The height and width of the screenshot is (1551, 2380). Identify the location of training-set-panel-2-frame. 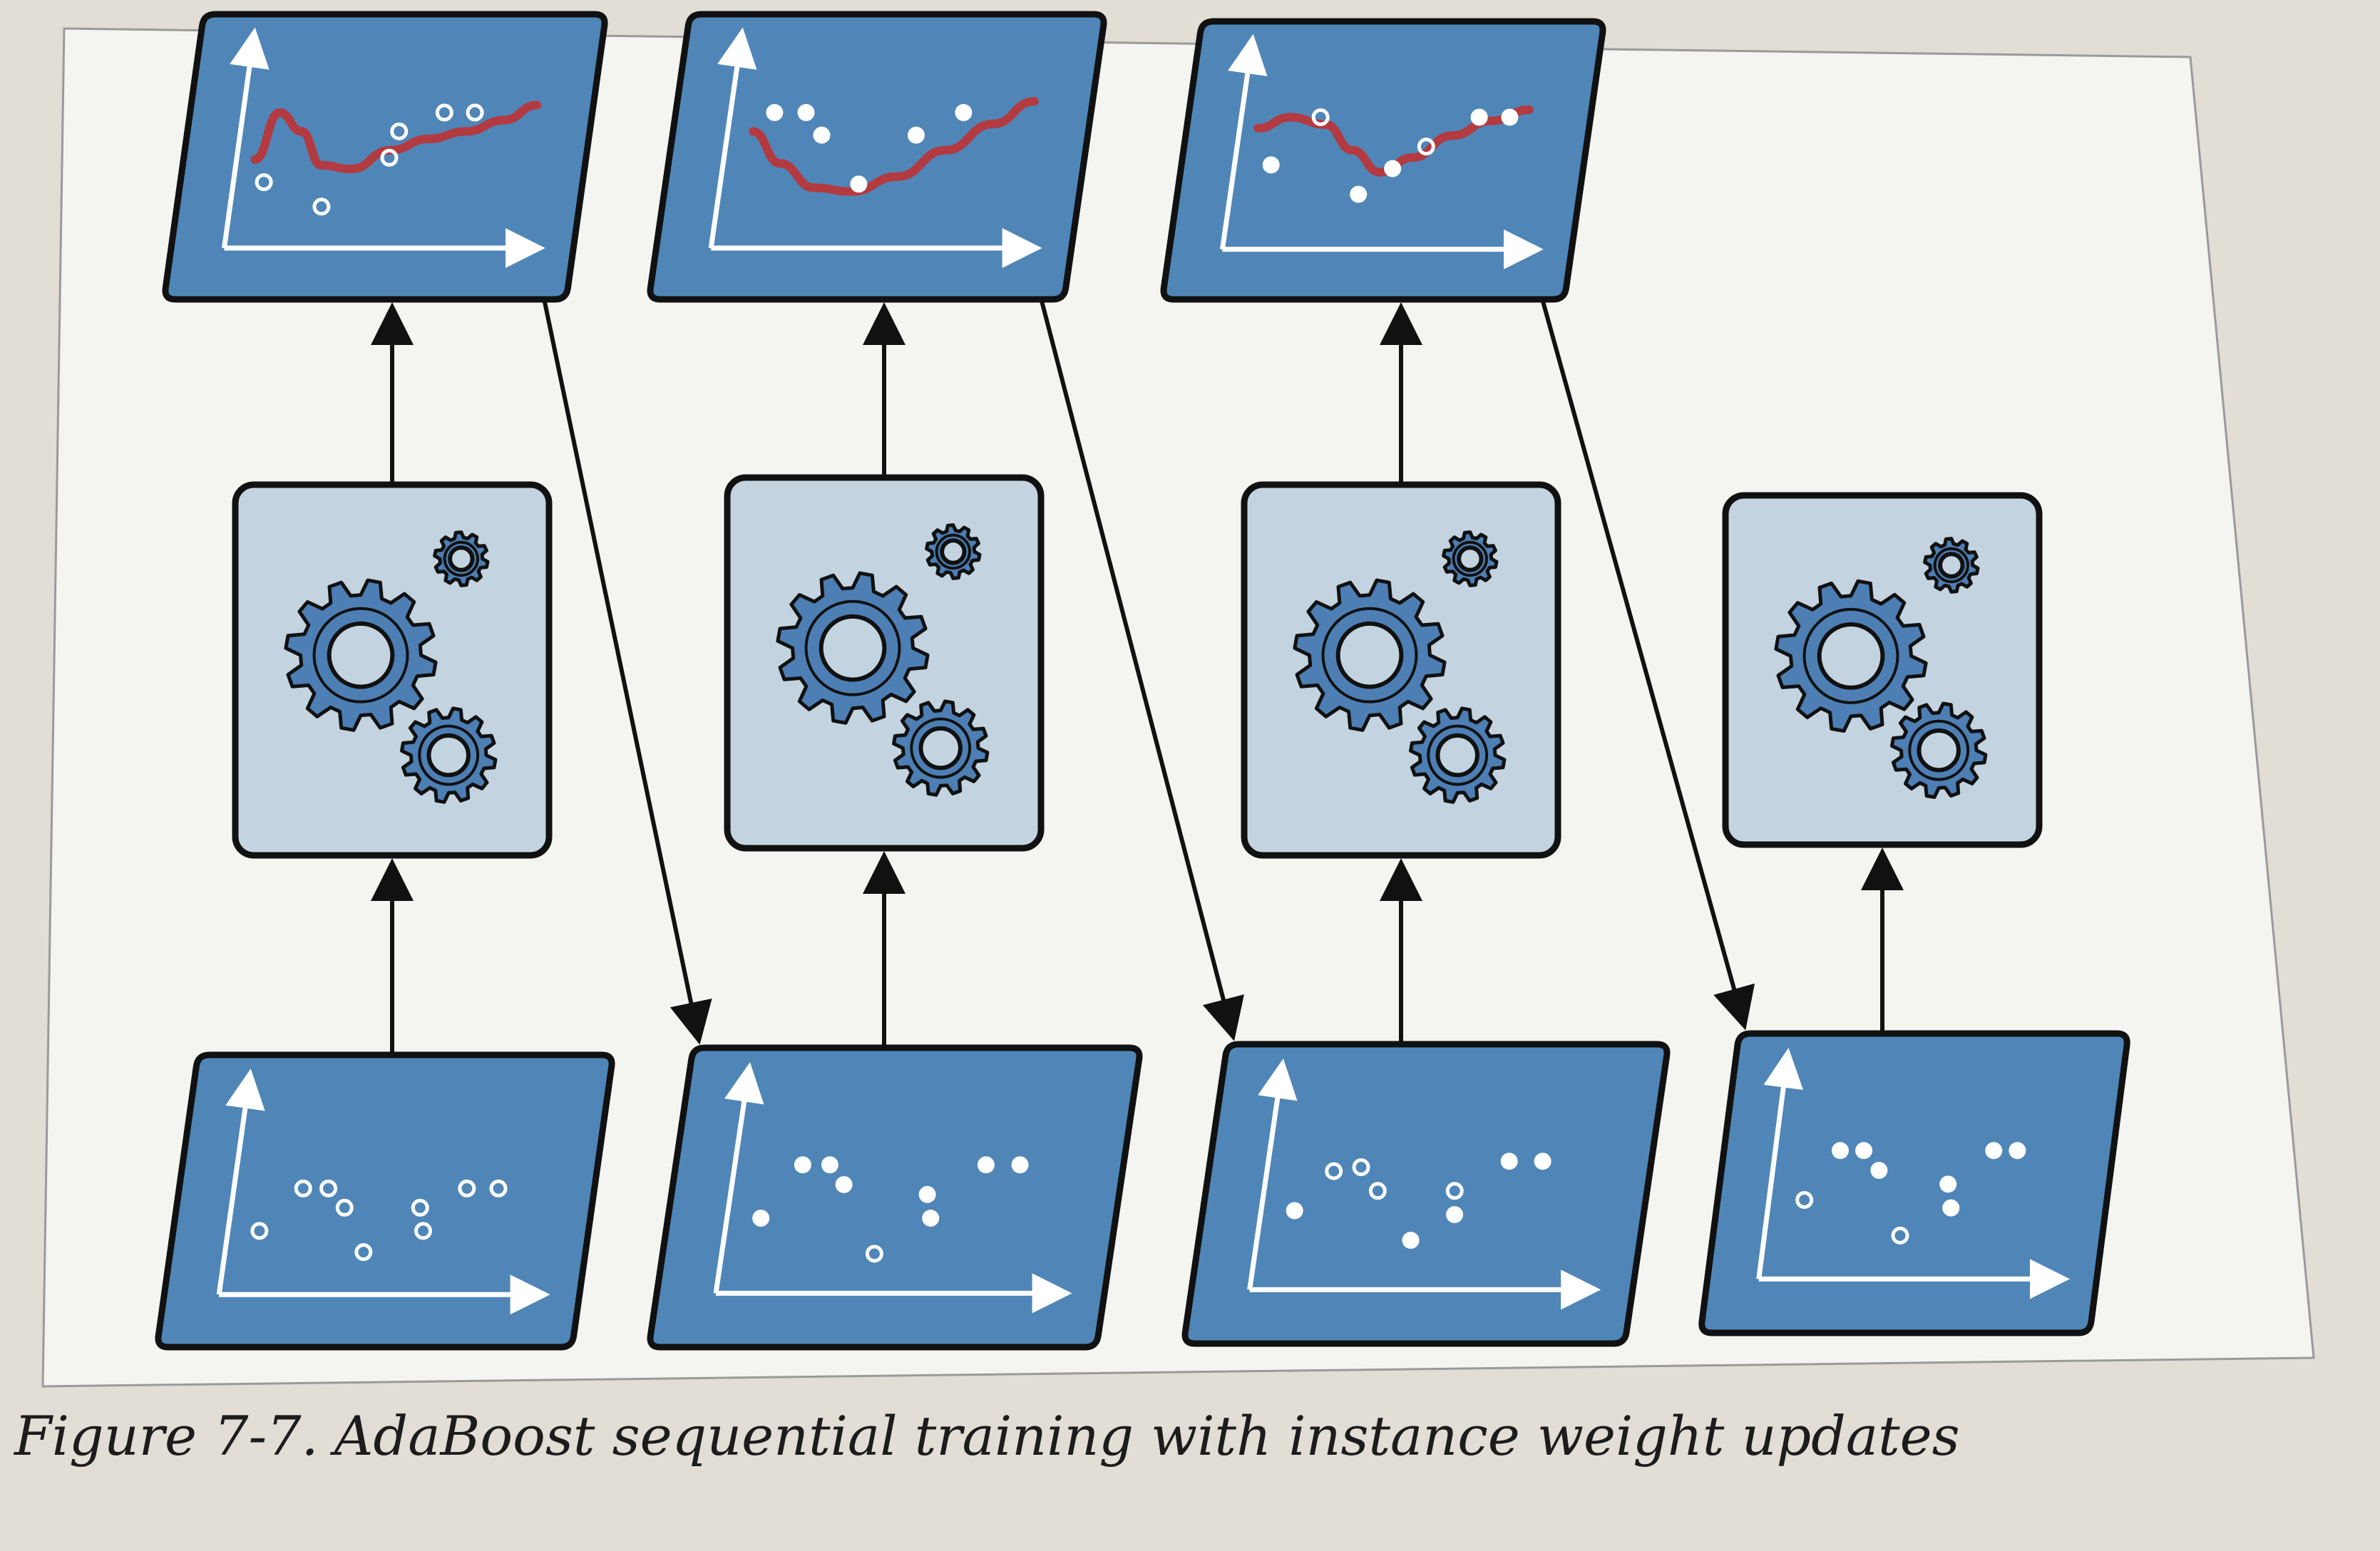
(895, 1197).